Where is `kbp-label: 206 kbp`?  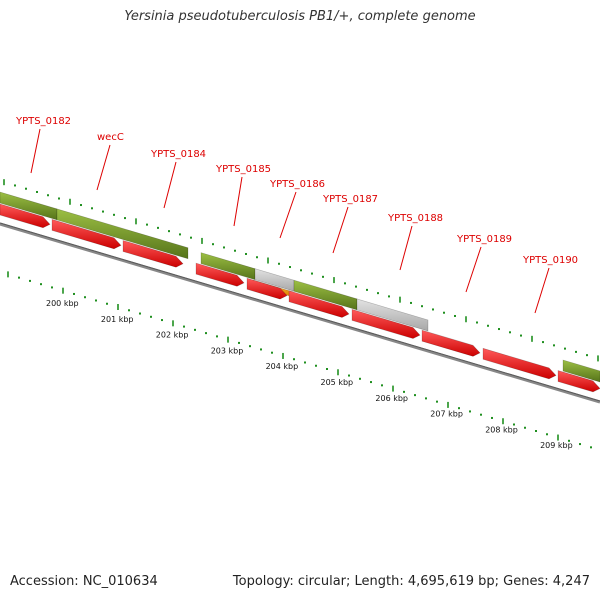 kbp-label: 206 kbp is located at coordinates (391, 398).